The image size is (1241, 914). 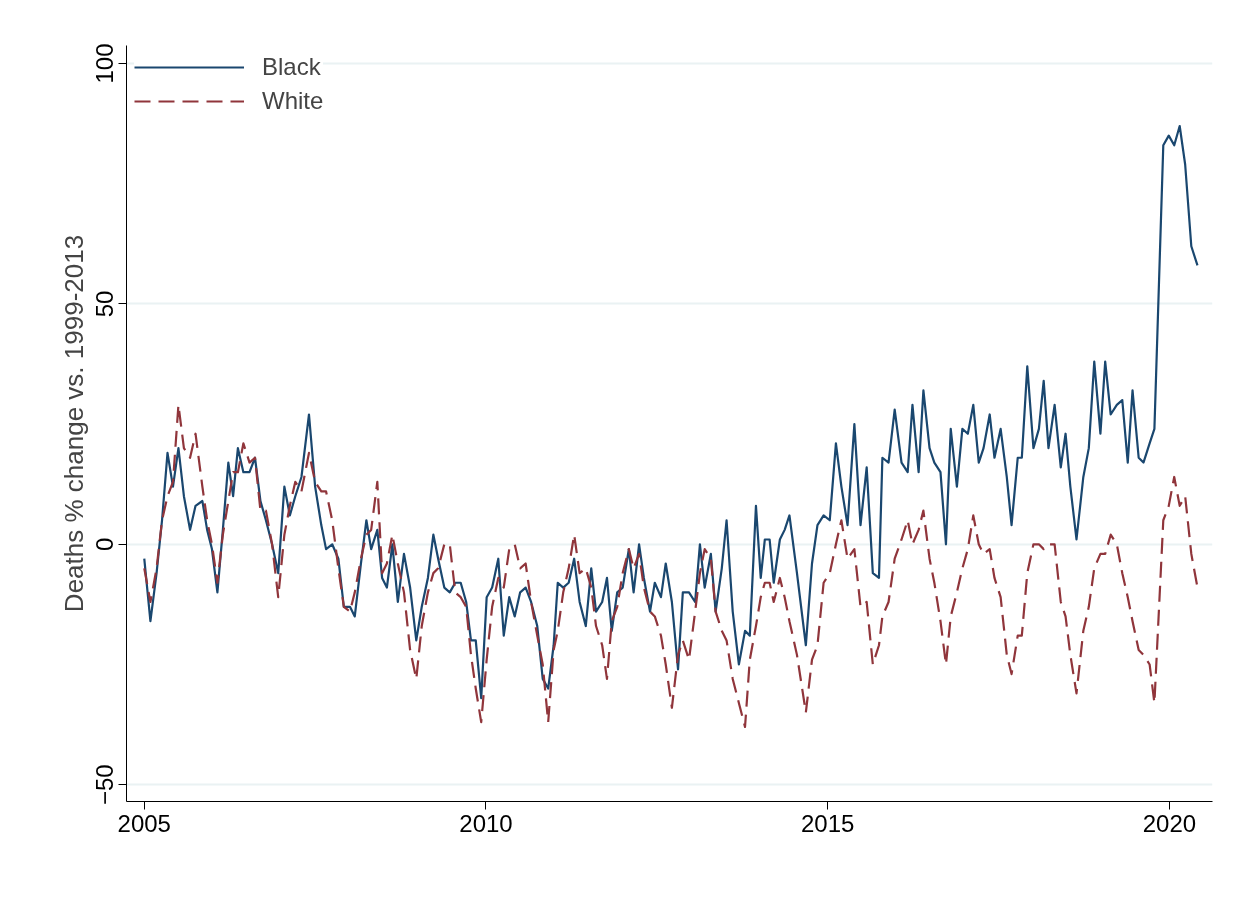 What do you see at coordinates (828, 823) in the screenshot?
I see `x-tick-label: 2015` at bounding box center [828, 823].